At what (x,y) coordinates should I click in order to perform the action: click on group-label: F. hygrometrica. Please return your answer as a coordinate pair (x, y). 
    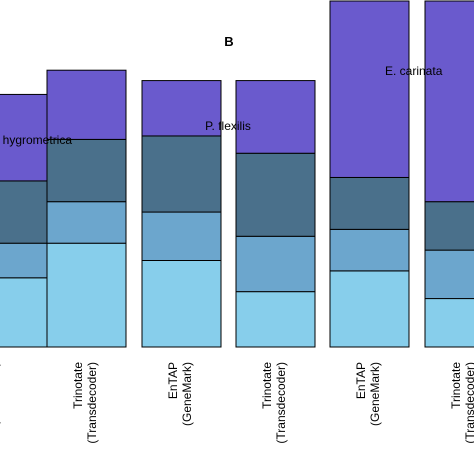
    Looking at the image, I should click on (36, 140).